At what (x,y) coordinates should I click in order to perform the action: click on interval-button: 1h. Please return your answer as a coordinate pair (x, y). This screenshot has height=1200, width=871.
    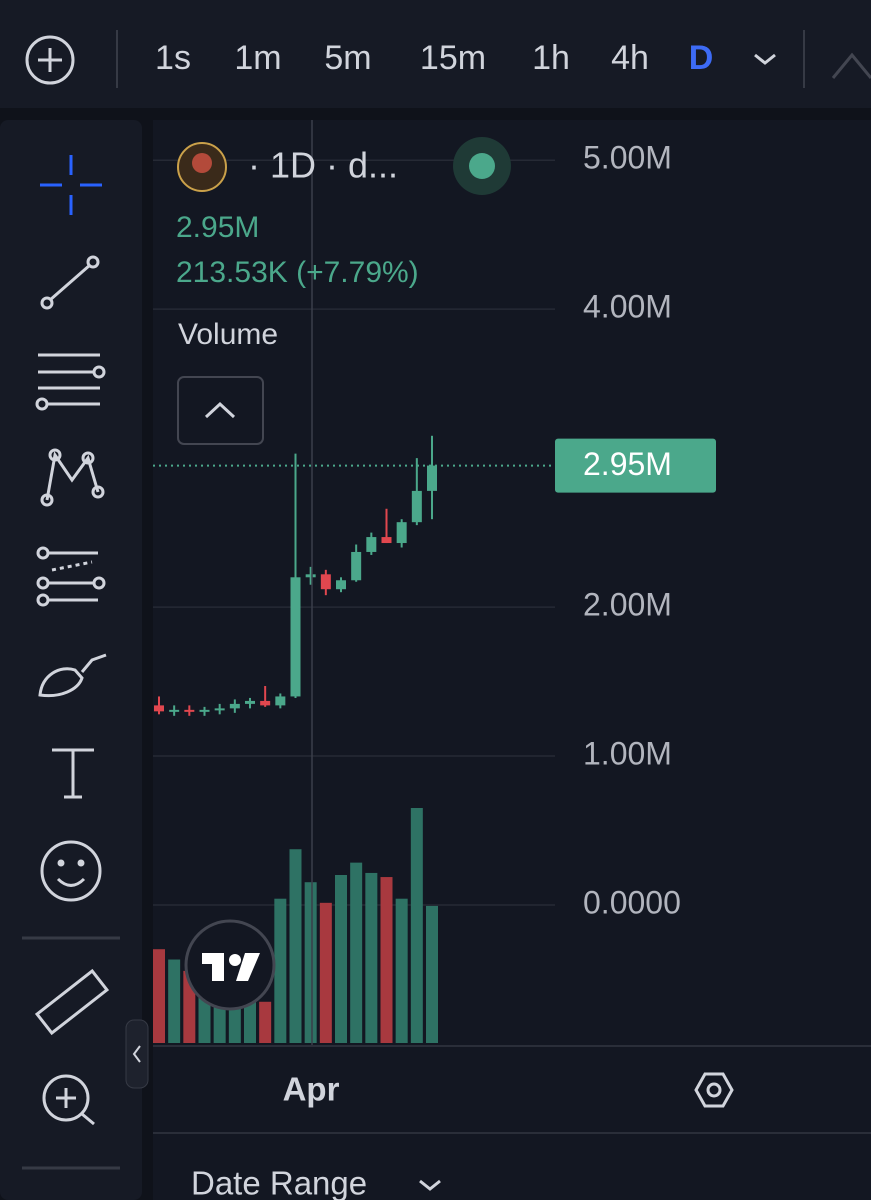
    Looking at the image, I should click on (551, 58).